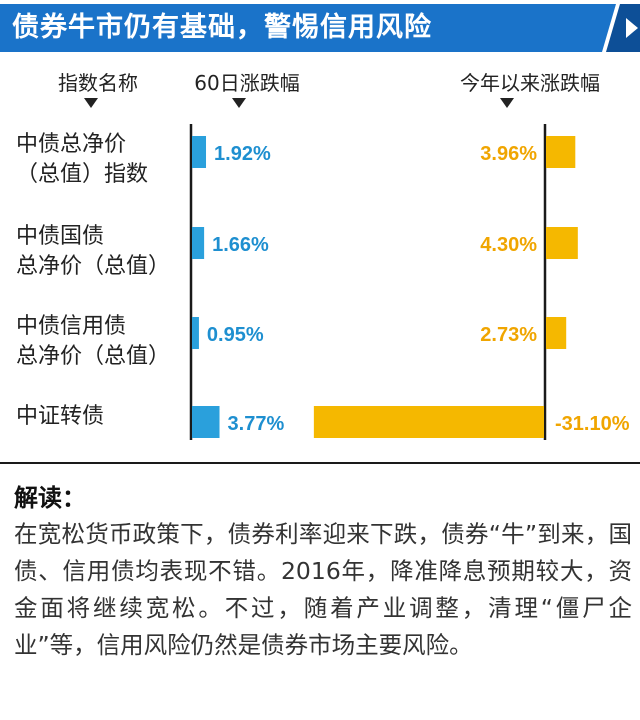 The height and width of the screenshot is (720, 640). I want to click on sixty-day-header: 60日涨跌幅, so click(247, 83).